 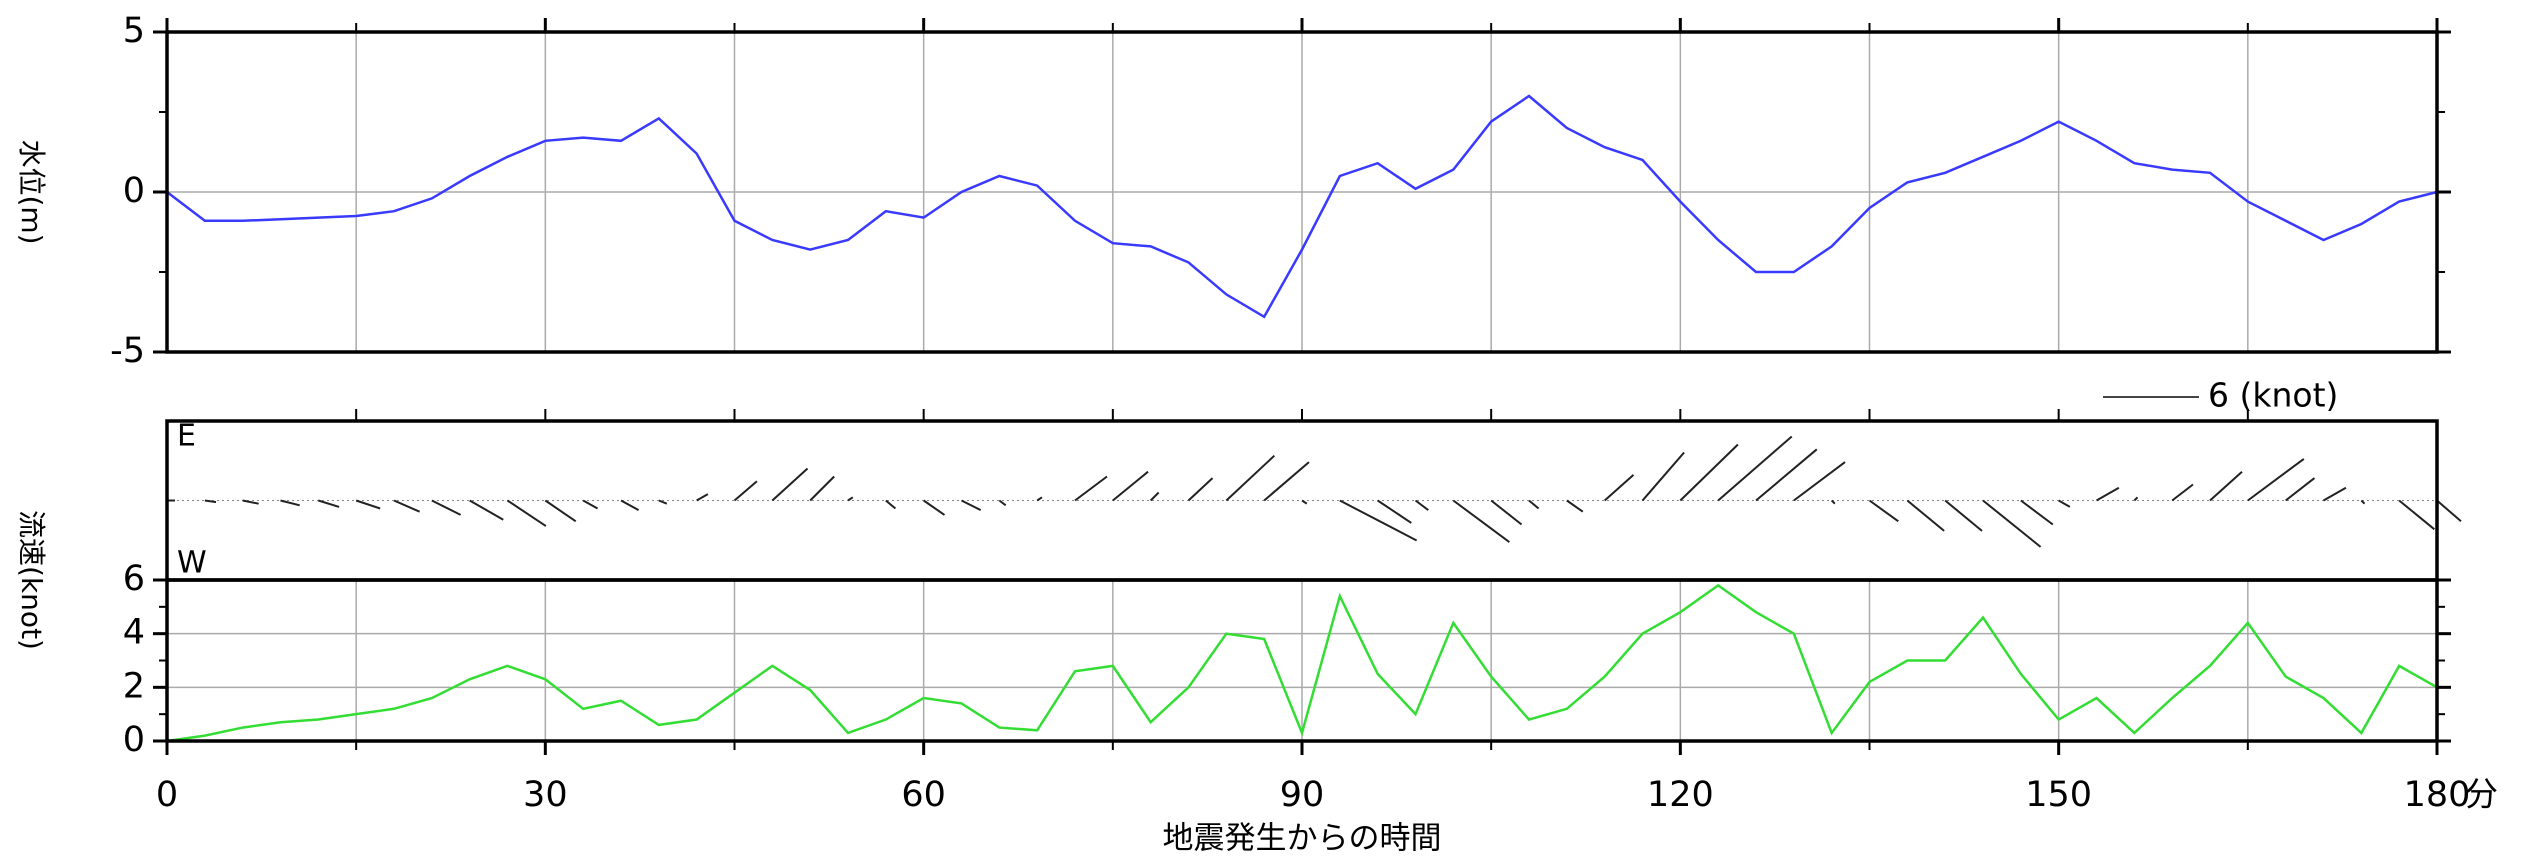 I want to click on y-axis-label: 水位(m), so click(x=31, y=191).